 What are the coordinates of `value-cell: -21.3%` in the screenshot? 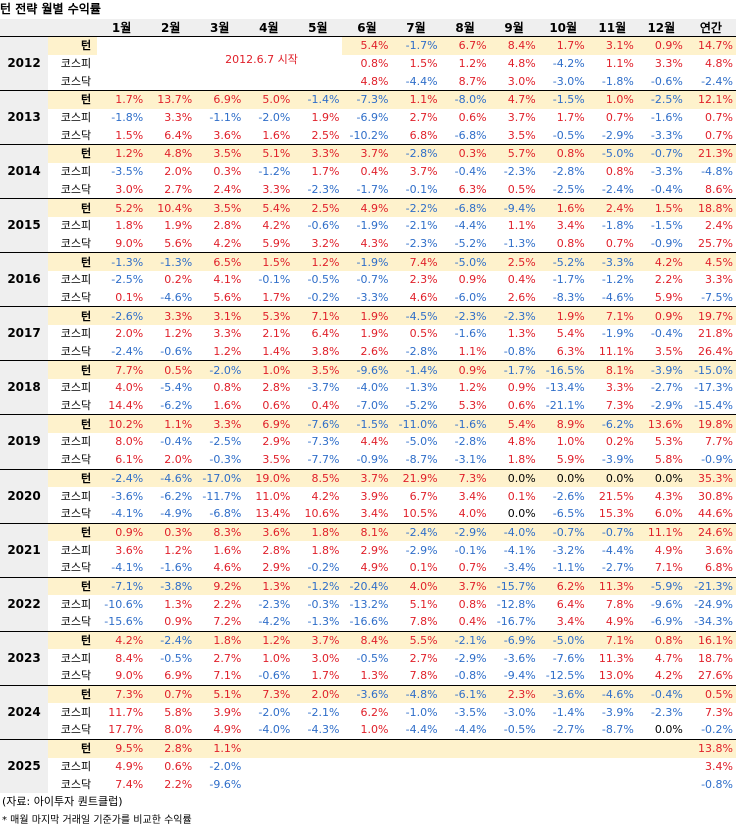 It's located at (710, 586).